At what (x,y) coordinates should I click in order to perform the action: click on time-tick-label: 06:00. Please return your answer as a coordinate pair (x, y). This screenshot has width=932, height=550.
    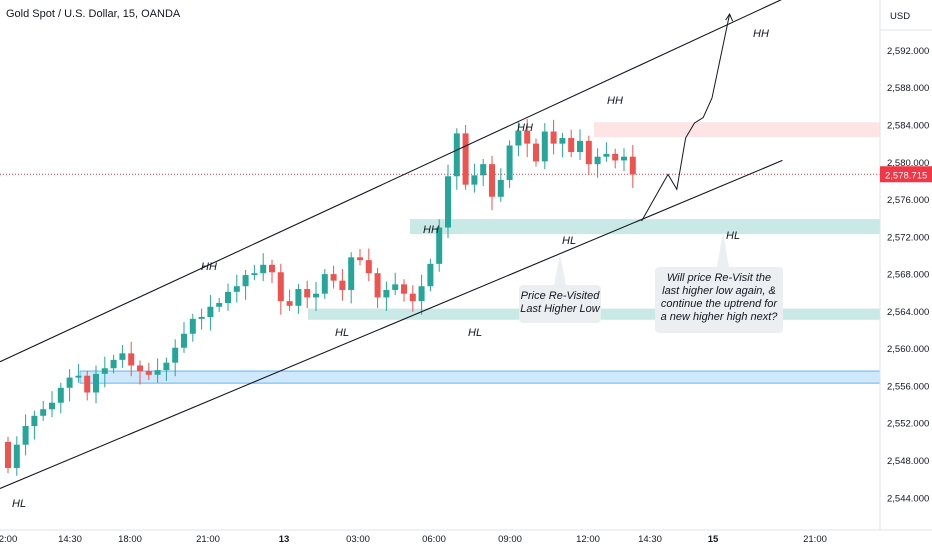
    Looking at the image, I should click on (434, 539).